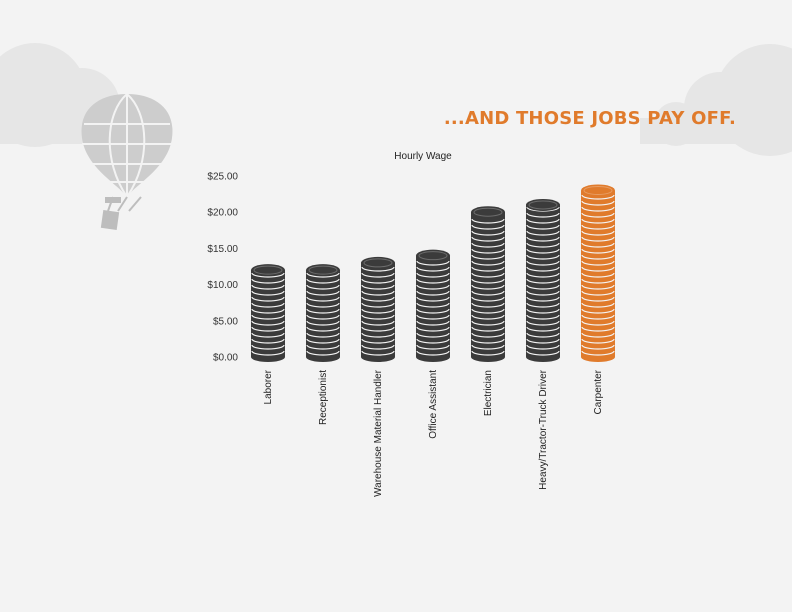 Image resolution: width=792 pixels, height=612 pixels. I want to click on bars, so click(433, 273).